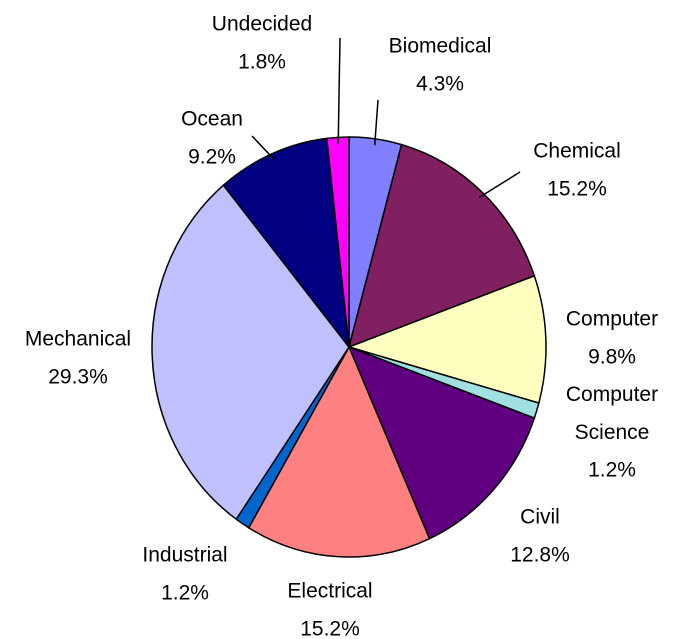 Image resolution: width=678 pixels, height=639 pixels. Describe the element at coordinates (612, 319) in the screenshot. I see `slice-label: Computer` at that location.